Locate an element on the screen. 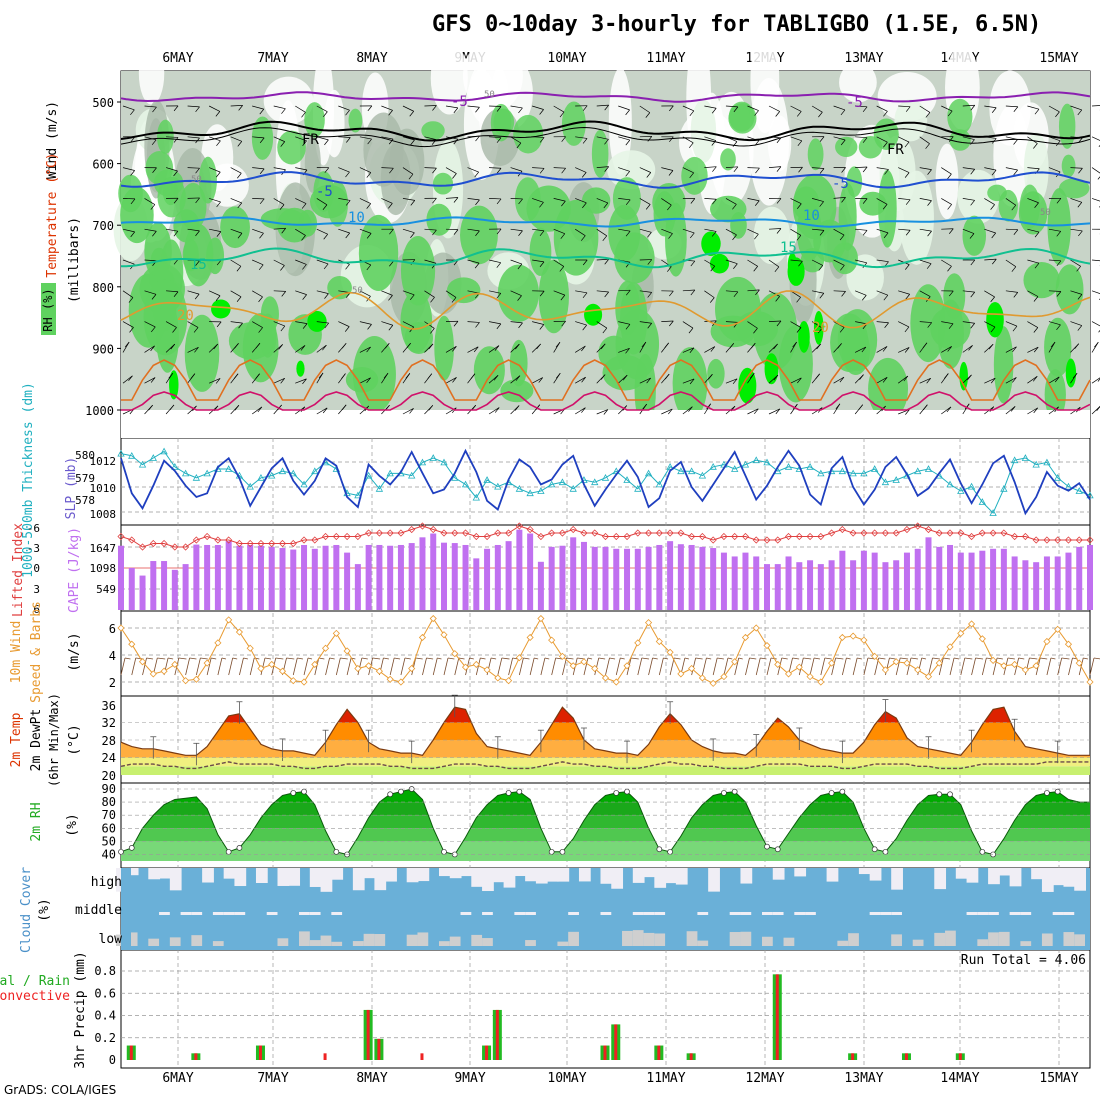 The width and height of the screenshot is (1100, 1100). temp-band is located at coordinates (605, 749).